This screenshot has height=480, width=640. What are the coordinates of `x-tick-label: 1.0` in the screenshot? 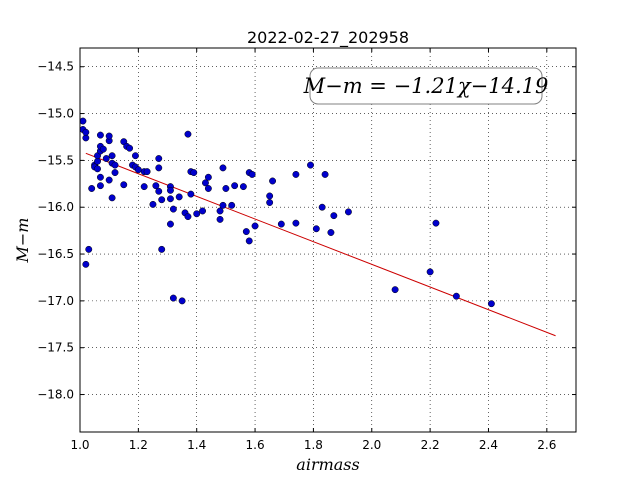 It's located at (79, 445).